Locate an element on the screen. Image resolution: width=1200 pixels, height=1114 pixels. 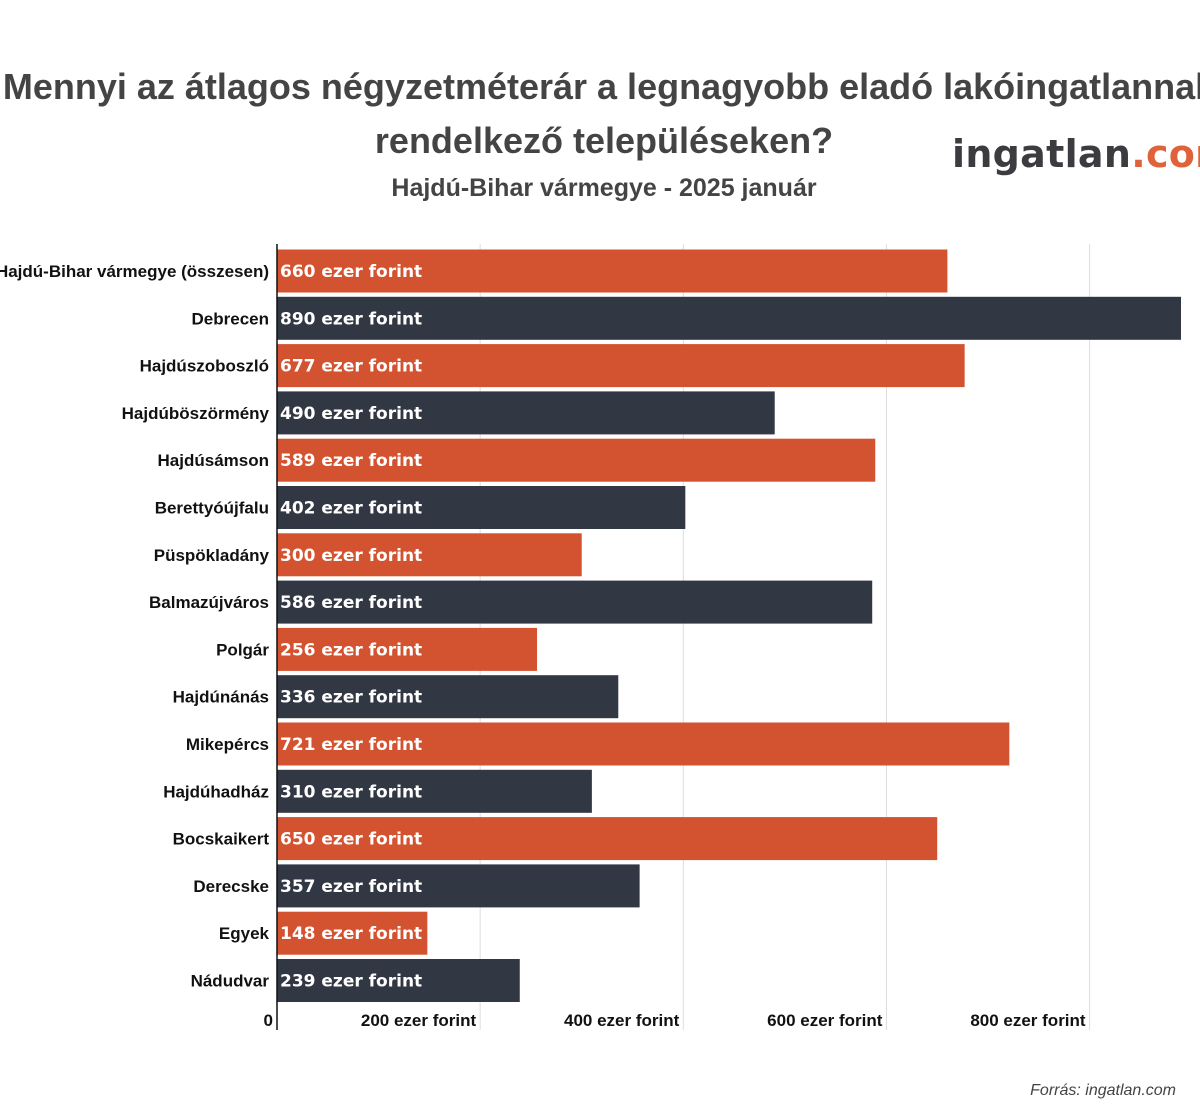
category-label: Hajdú-Bihar vármegye (összesen) is located at coordinates (134, 271).